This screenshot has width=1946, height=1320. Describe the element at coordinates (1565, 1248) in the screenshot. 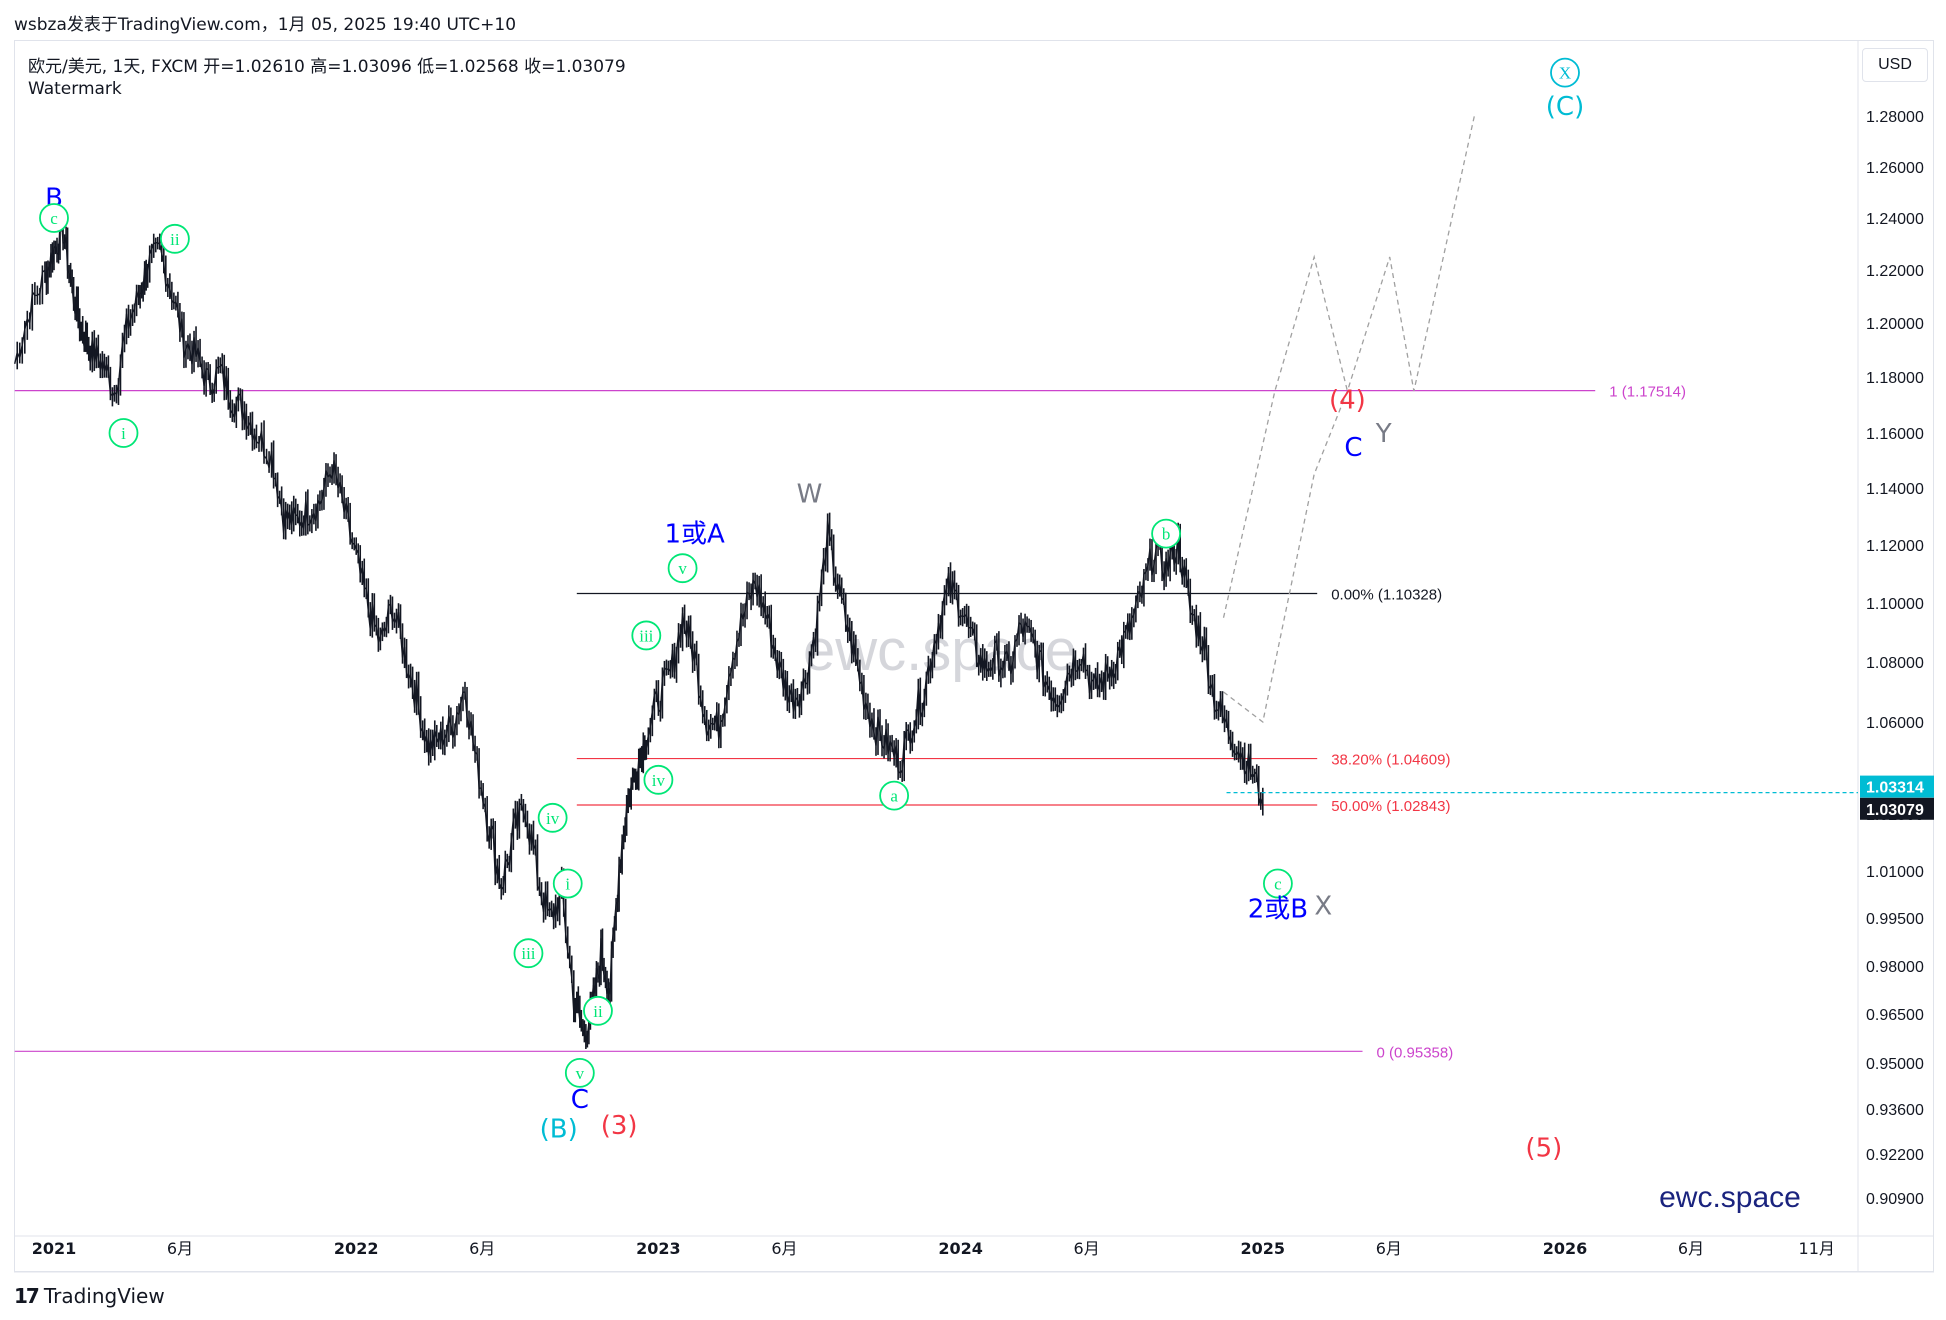

I see `x-tick-label: 2026` at that location.